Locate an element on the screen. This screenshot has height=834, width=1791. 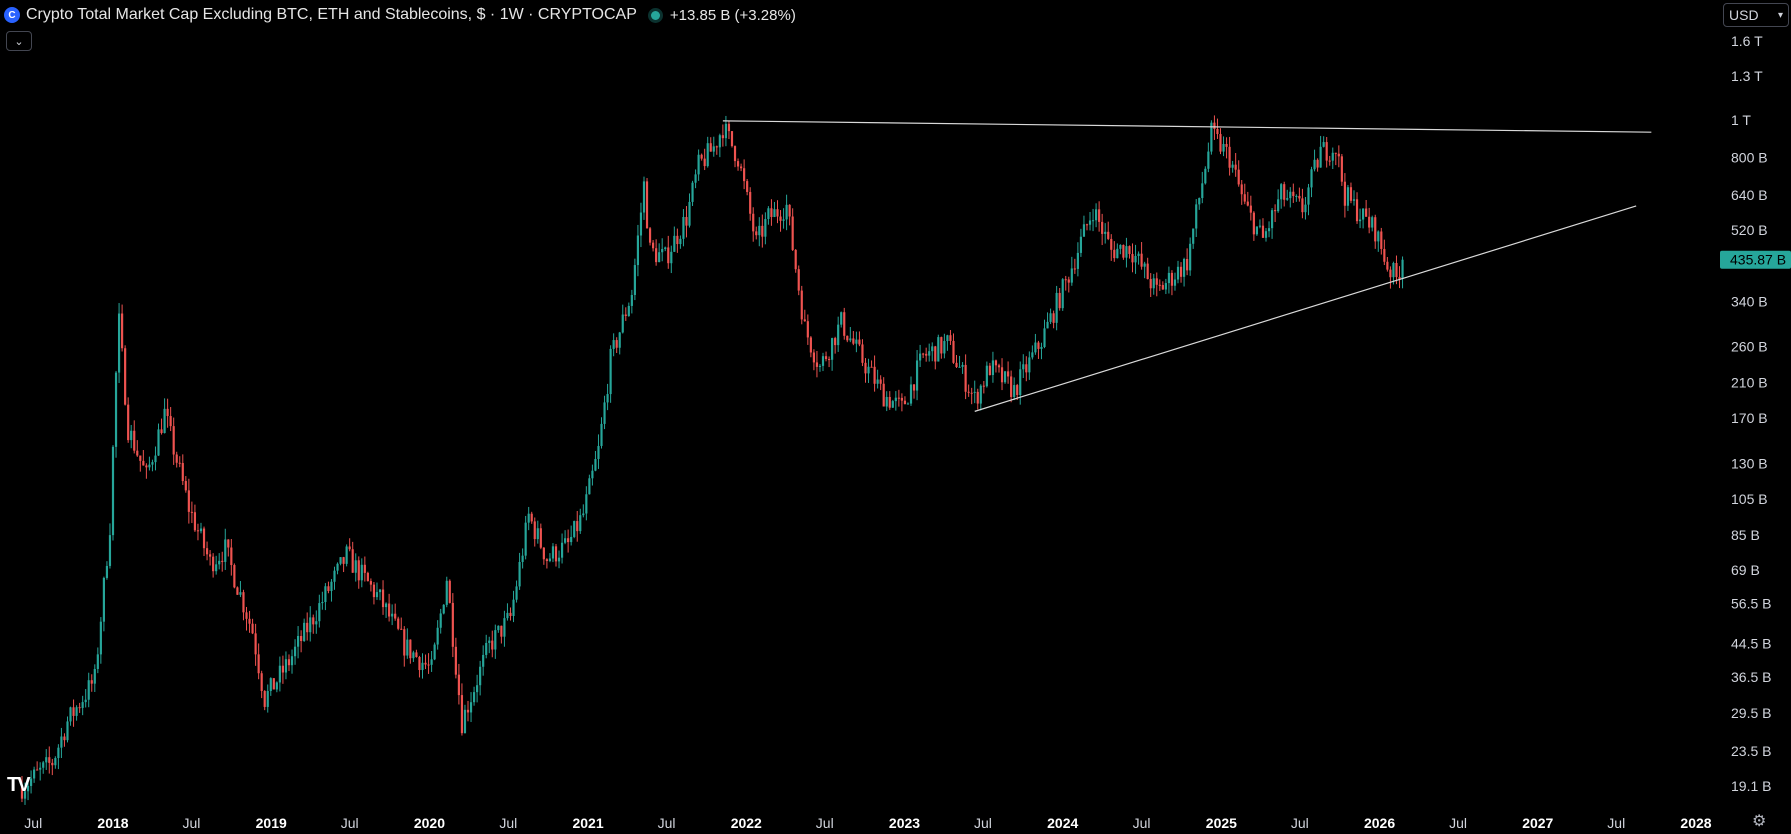
price-tick-label: 69 B is located at coordinates (1745, 570).